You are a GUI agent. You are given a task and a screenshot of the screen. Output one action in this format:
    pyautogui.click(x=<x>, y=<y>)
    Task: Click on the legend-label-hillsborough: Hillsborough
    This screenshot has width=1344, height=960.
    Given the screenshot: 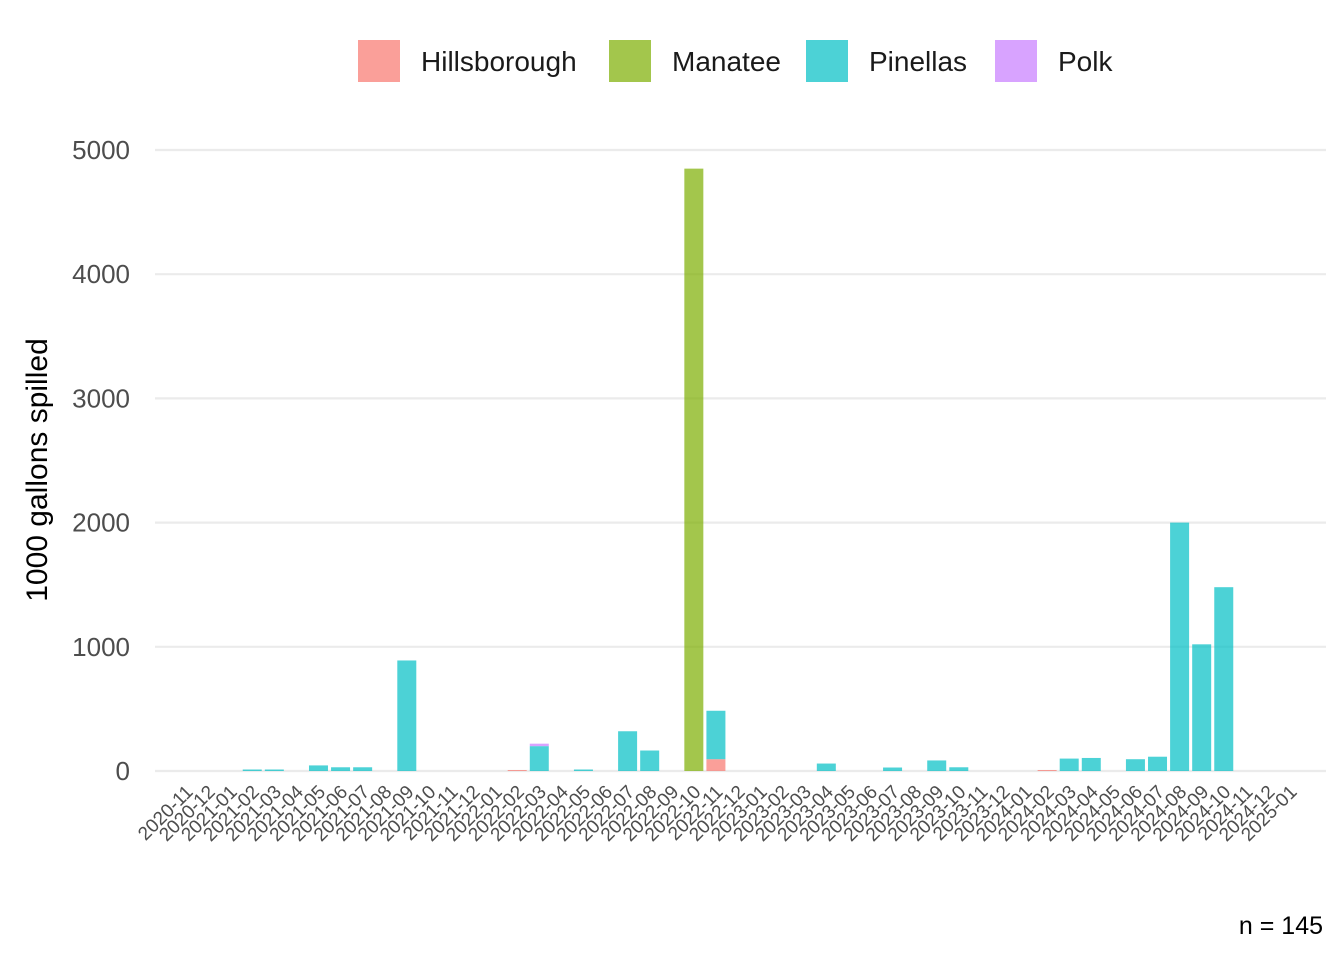 What is the action you would take?
    pyautogui.click(x=499, y=61)
    